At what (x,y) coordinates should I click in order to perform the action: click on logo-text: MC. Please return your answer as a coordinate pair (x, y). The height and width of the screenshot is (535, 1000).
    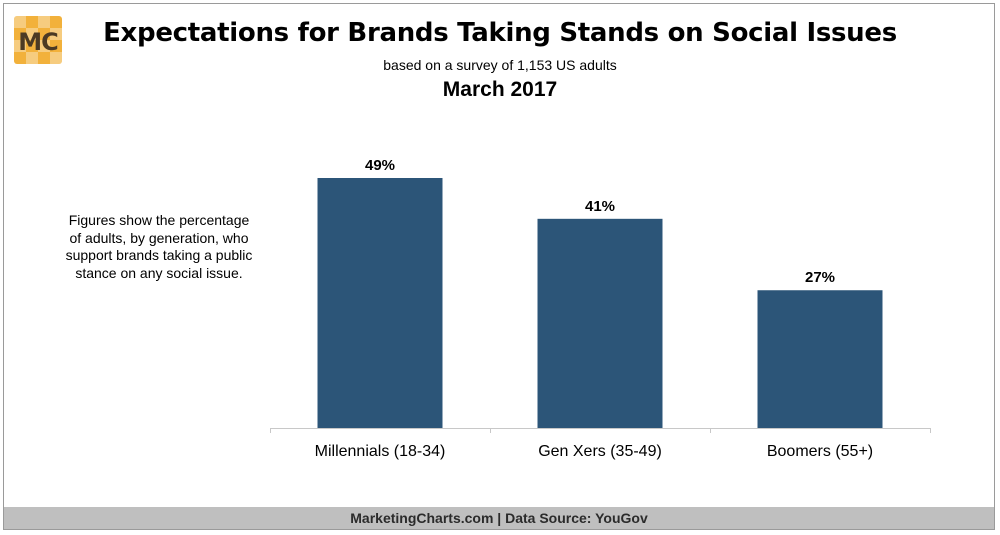
    Looking at the image, I should click on (38, 42).